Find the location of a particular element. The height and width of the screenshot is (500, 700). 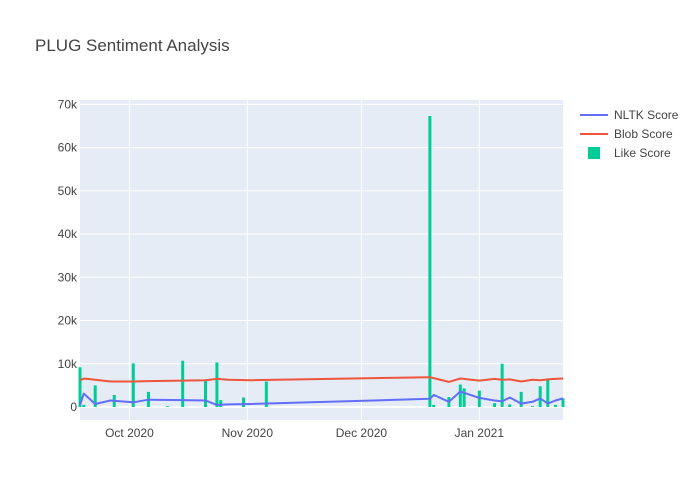

sentiment-lines is located at coordinates (321, 391).